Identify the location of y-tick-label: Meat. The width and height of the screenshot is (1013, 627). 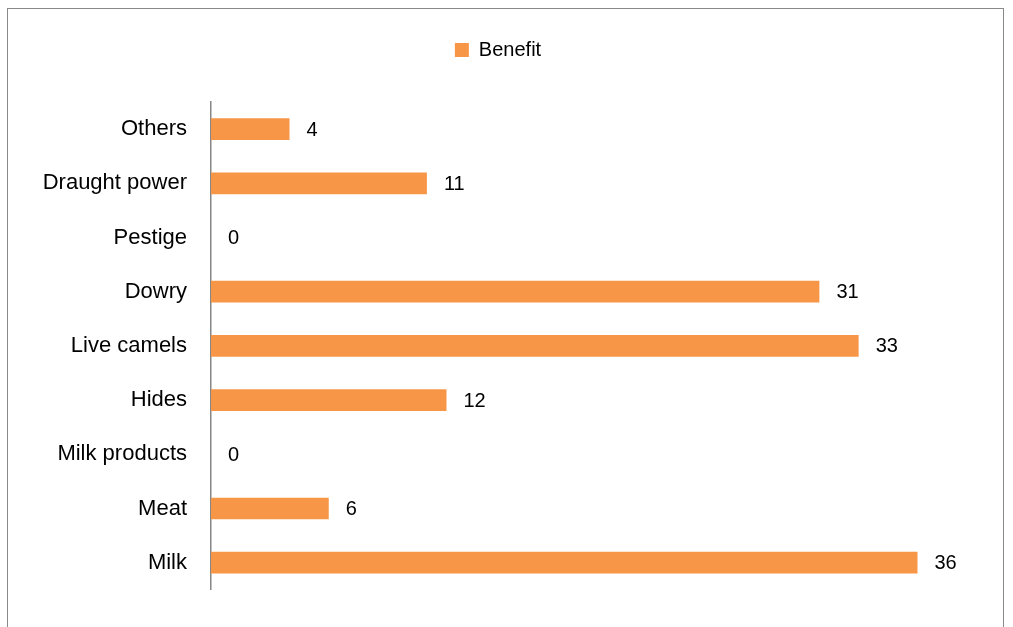
(162, 507).